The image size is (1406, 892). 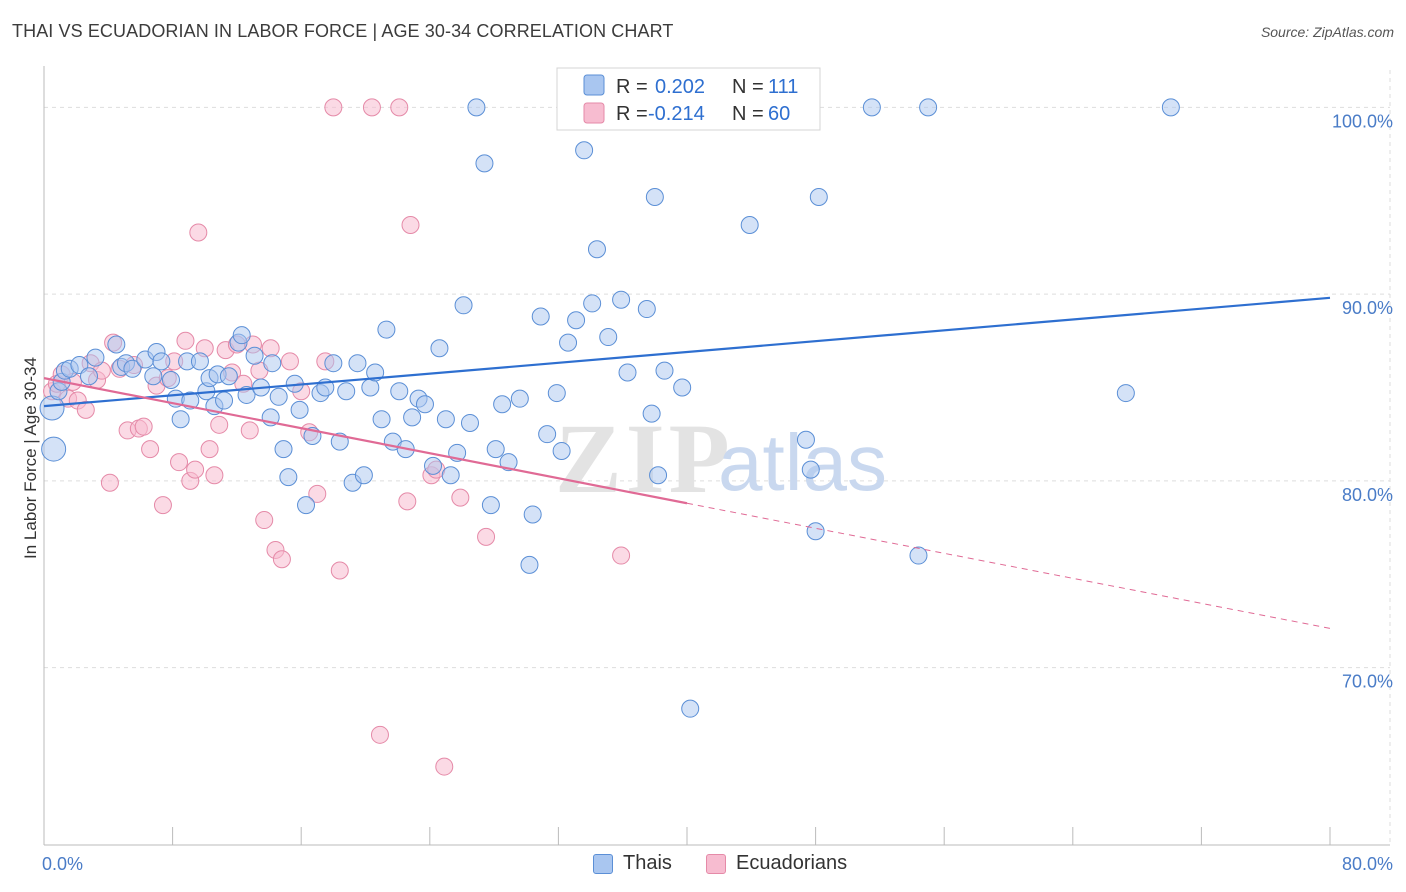 I want to click on y-tick-label-2: 90.0%, so click(x=1367, y=308).